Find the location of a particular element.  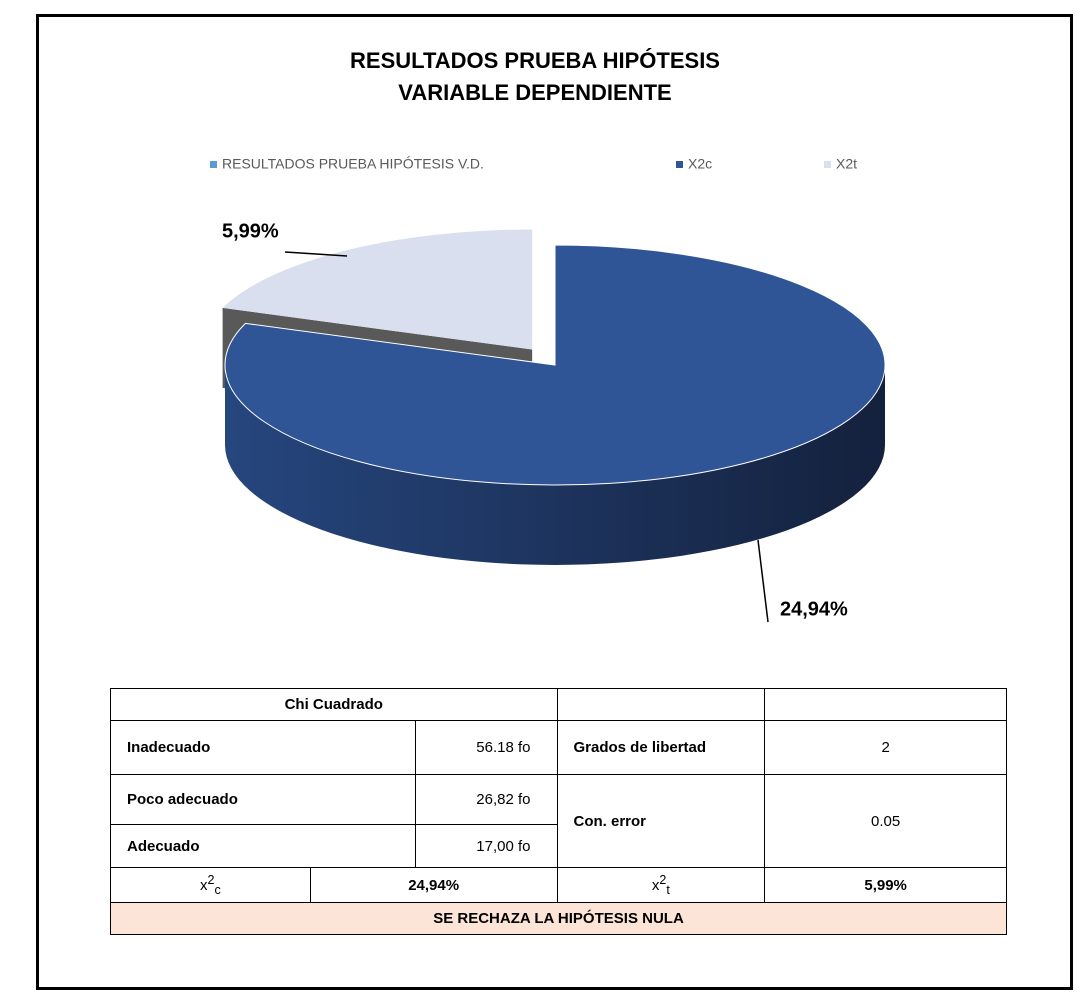

cell: 2 is located at coordinates (885, 747).